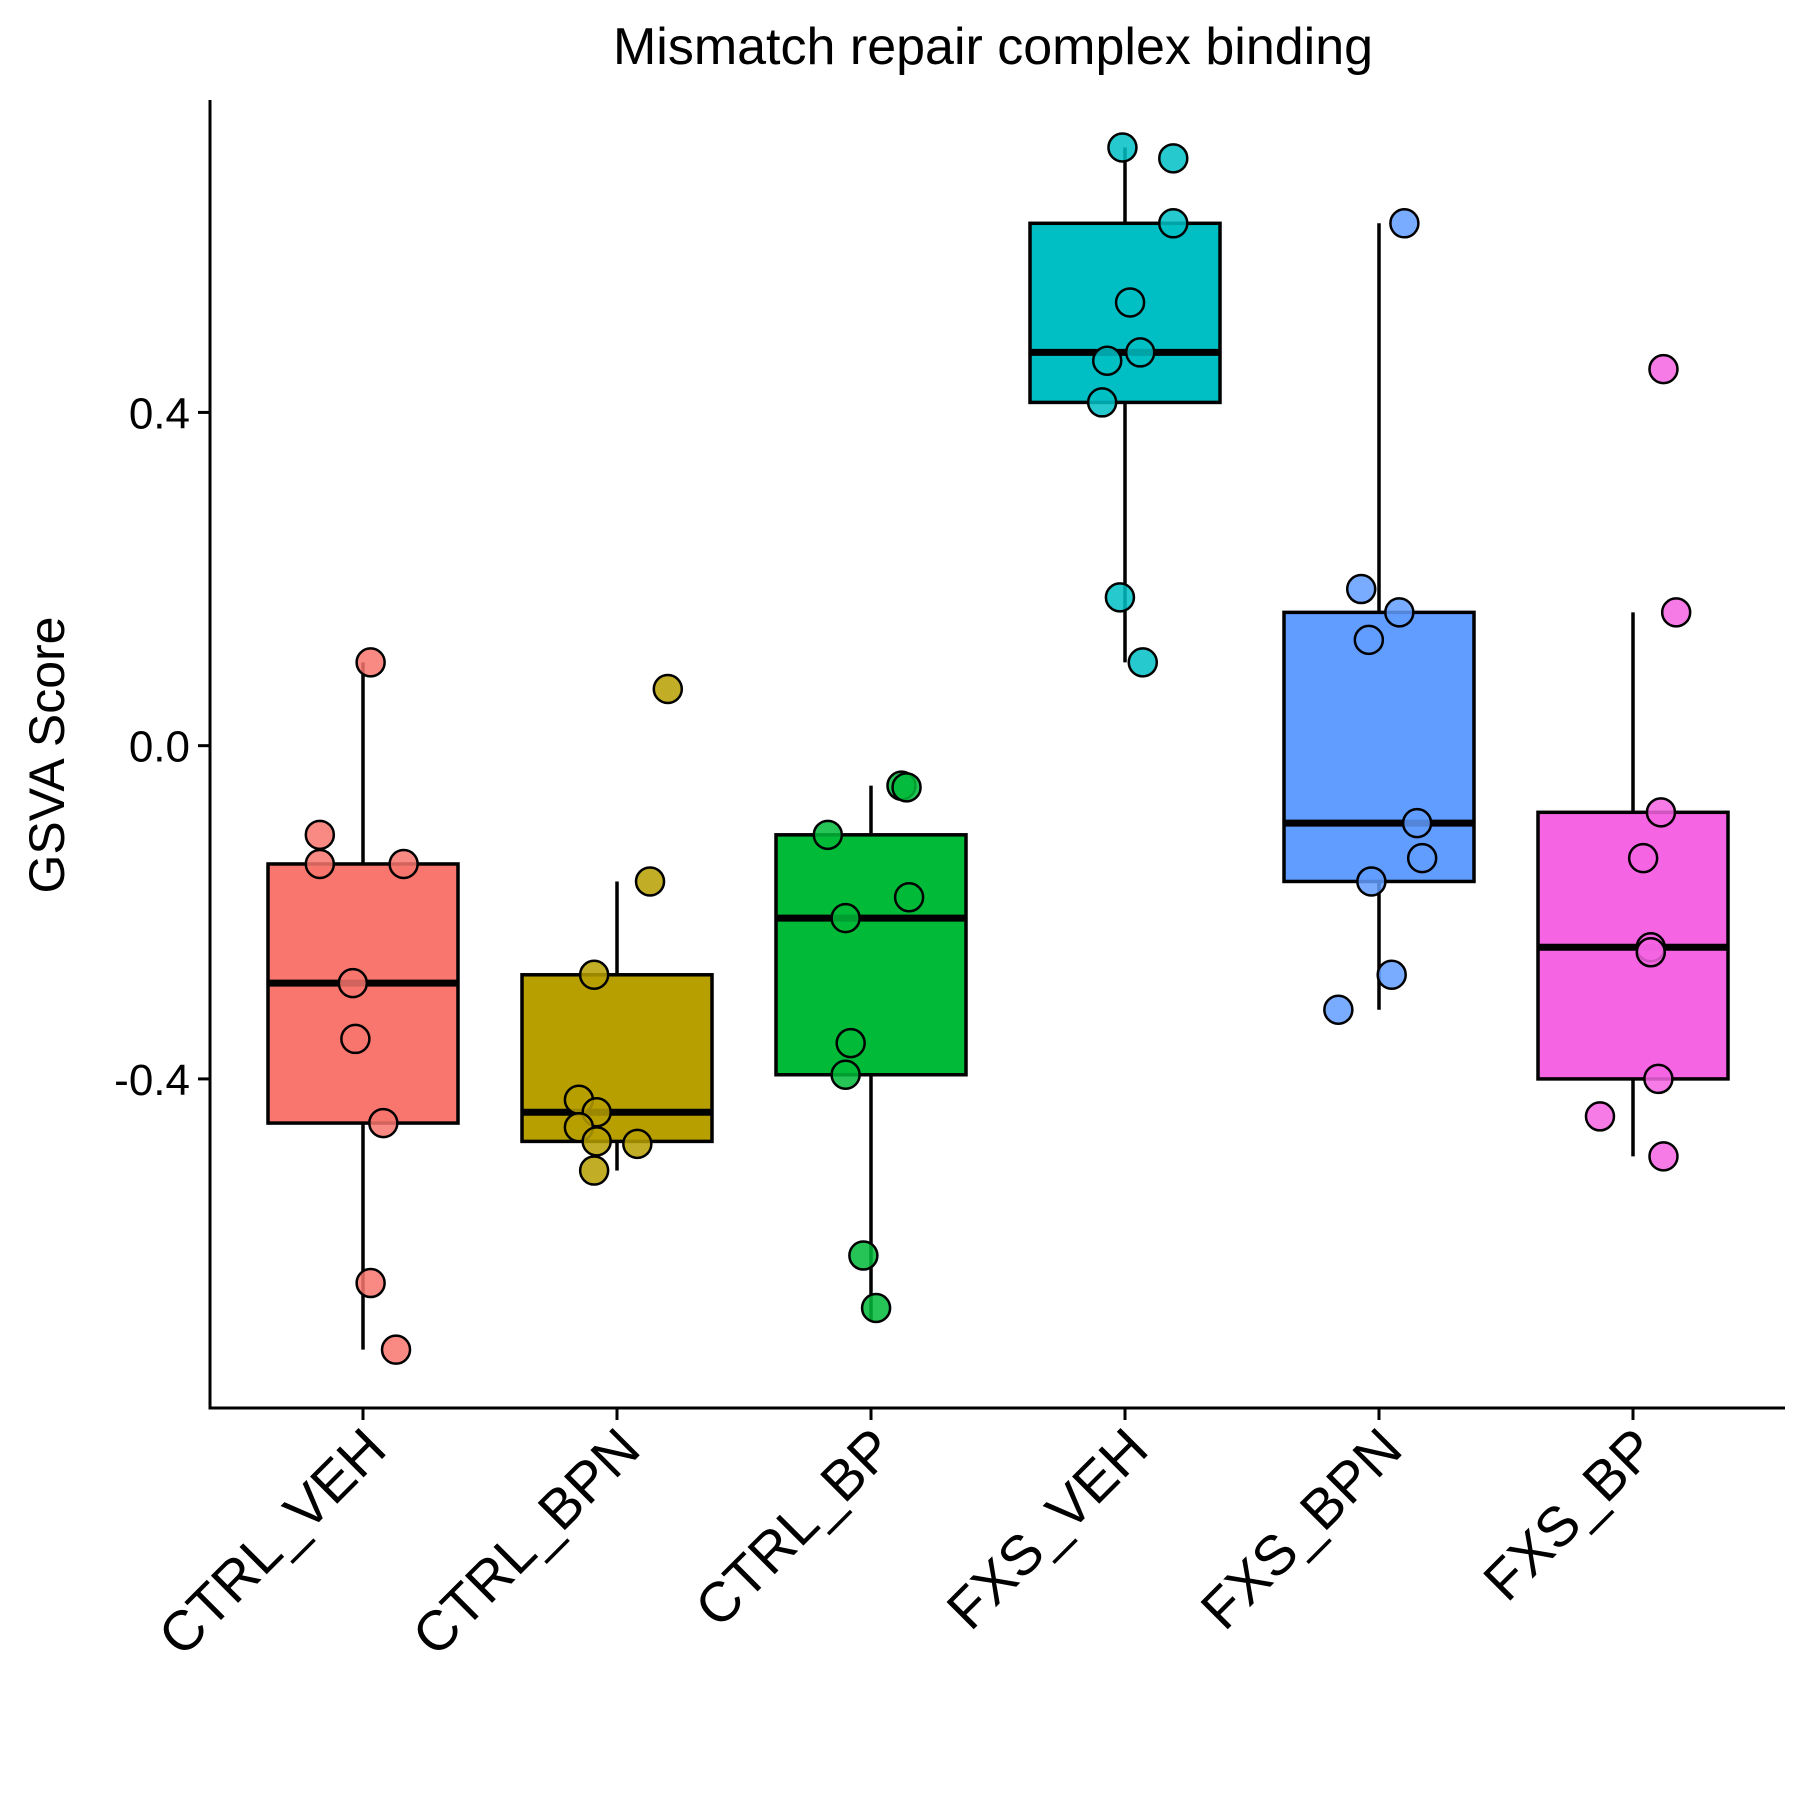 This screenshot has height=1800, width=1800. I want to click on box-group-ctrl-bp, so click(871, 1053).